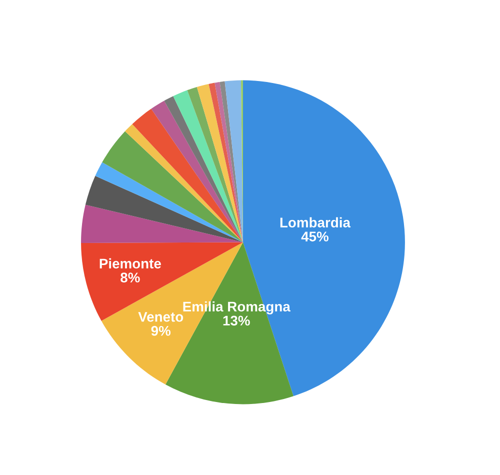 The width and height of the screenshot is (500, 475). I want to click on slice-label: Lombardia, so click(315, 222).